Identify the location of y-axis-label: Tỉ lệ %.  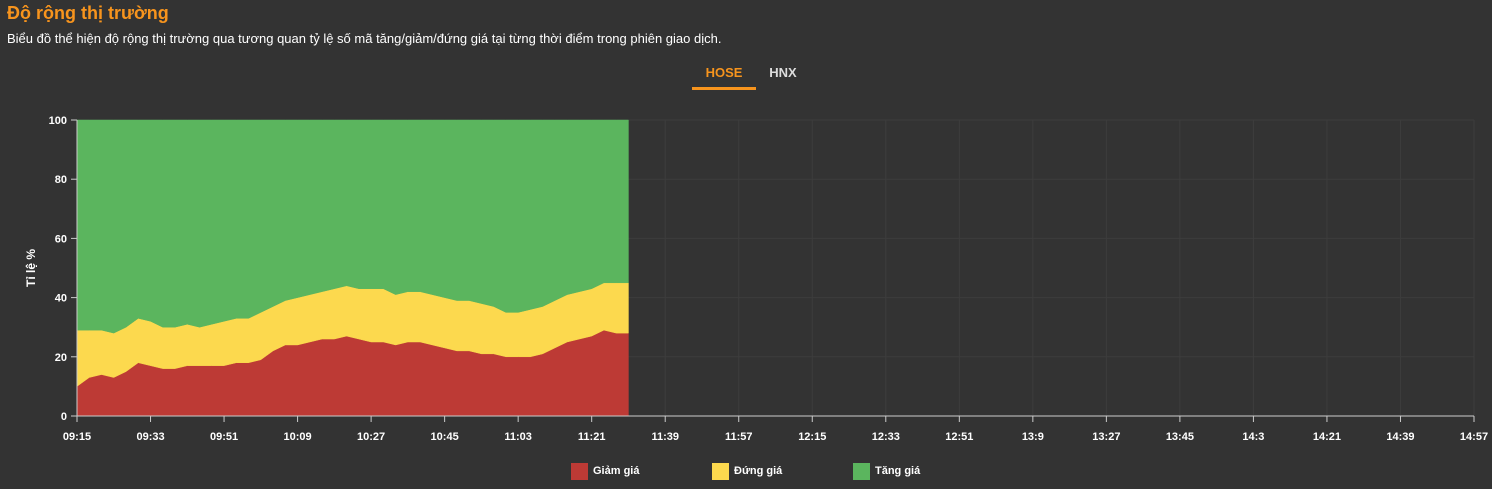
(31, 268).